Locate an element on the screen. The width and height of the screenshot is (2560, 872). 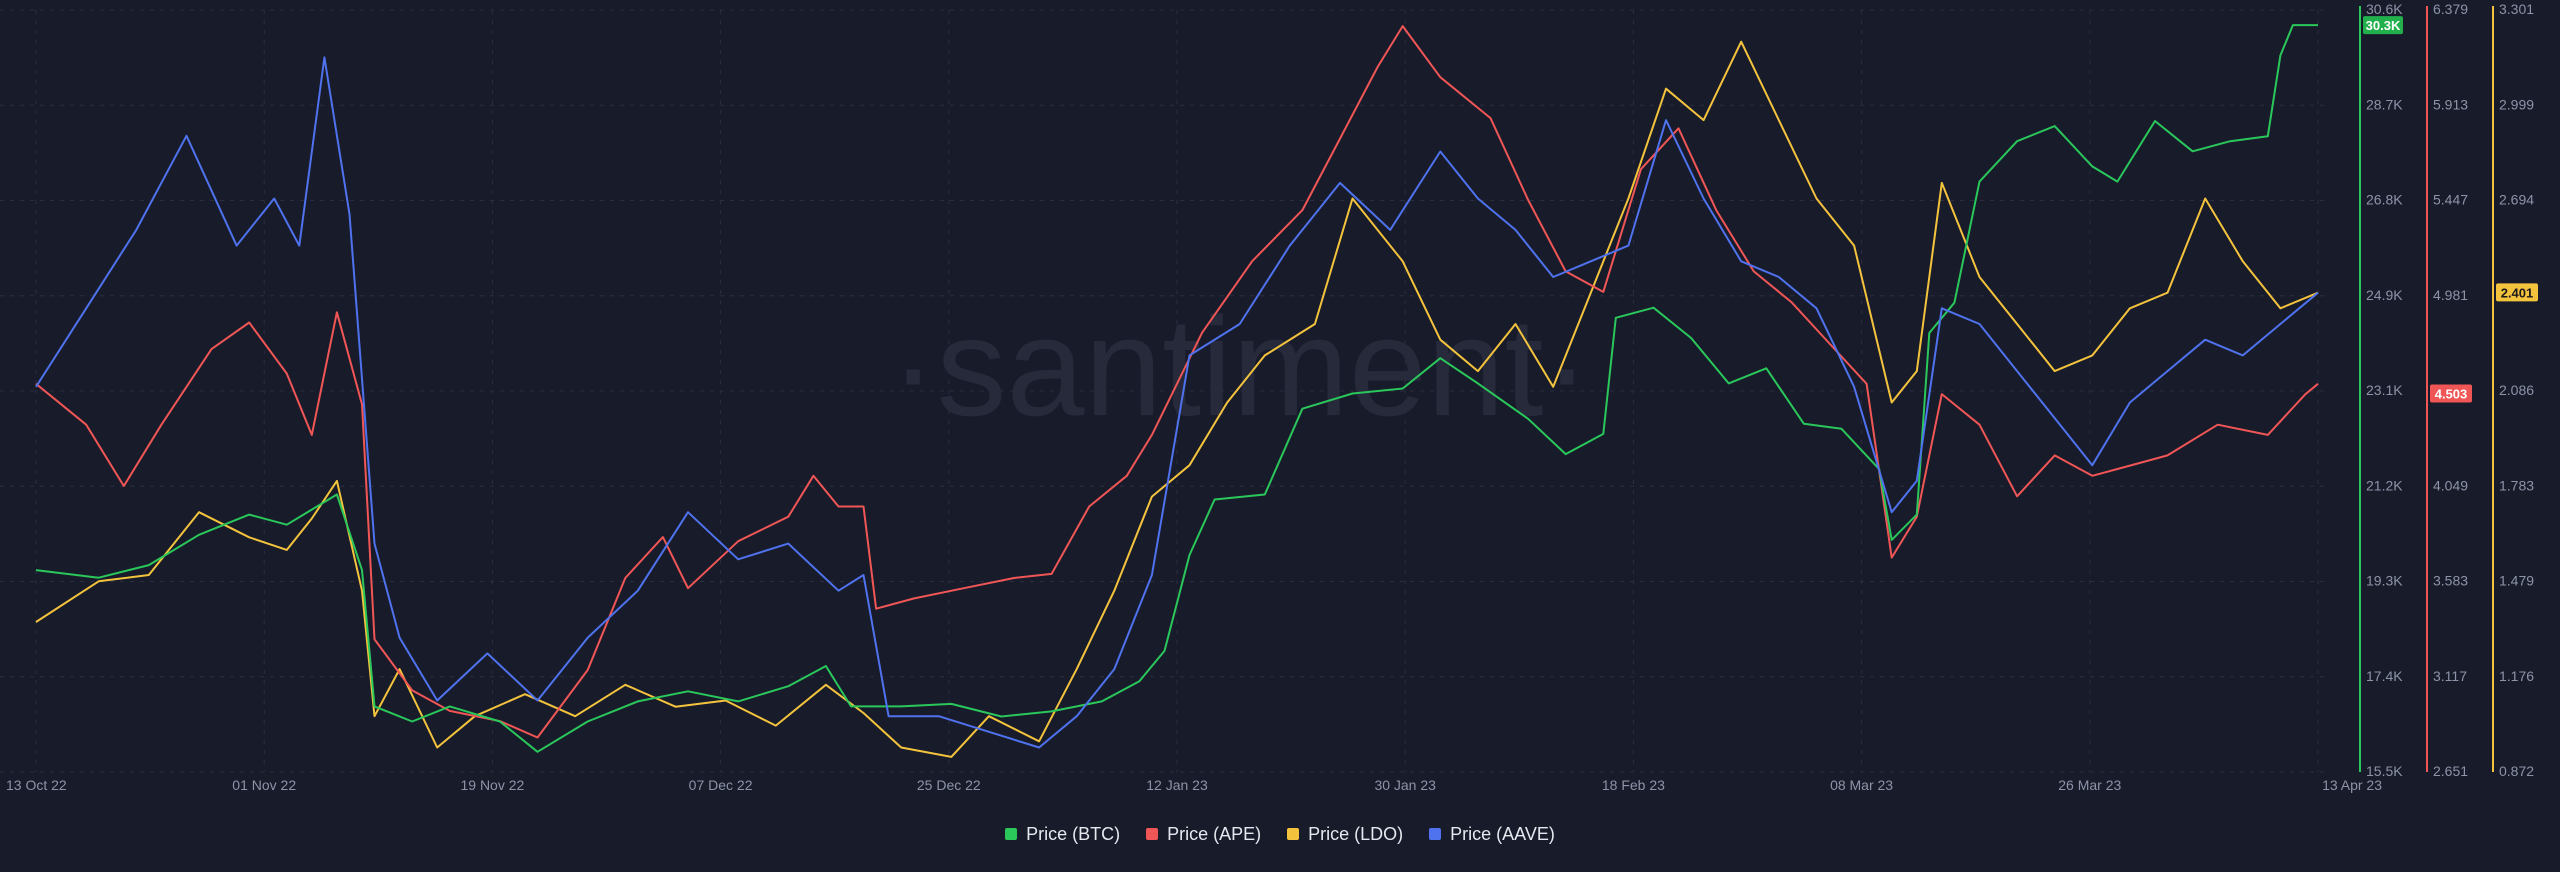
legend-label-aave: Price (AAVE) is located at coordinates (1502, 833).